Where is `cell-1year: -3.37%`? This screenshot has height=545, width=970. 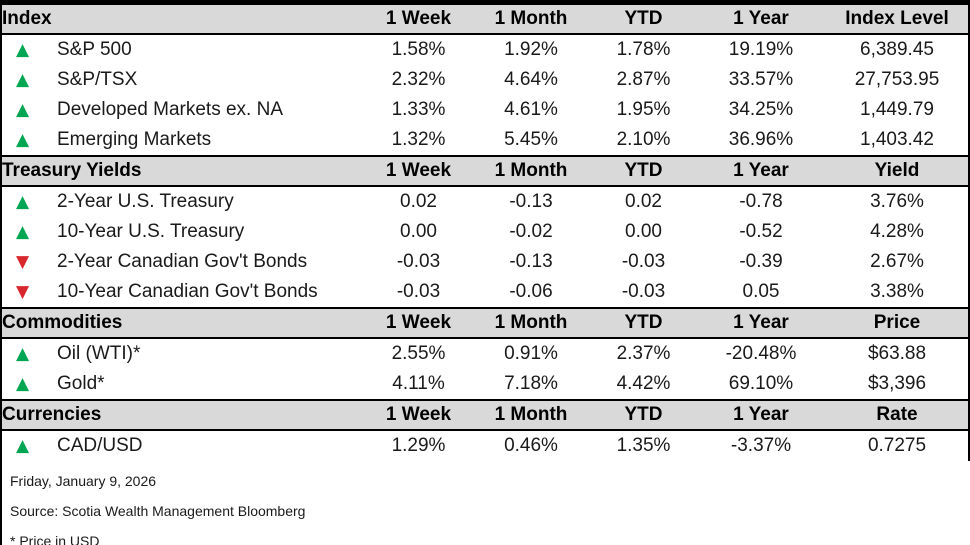 cell-1year: -3.37% is located at coordinates (761, 445).